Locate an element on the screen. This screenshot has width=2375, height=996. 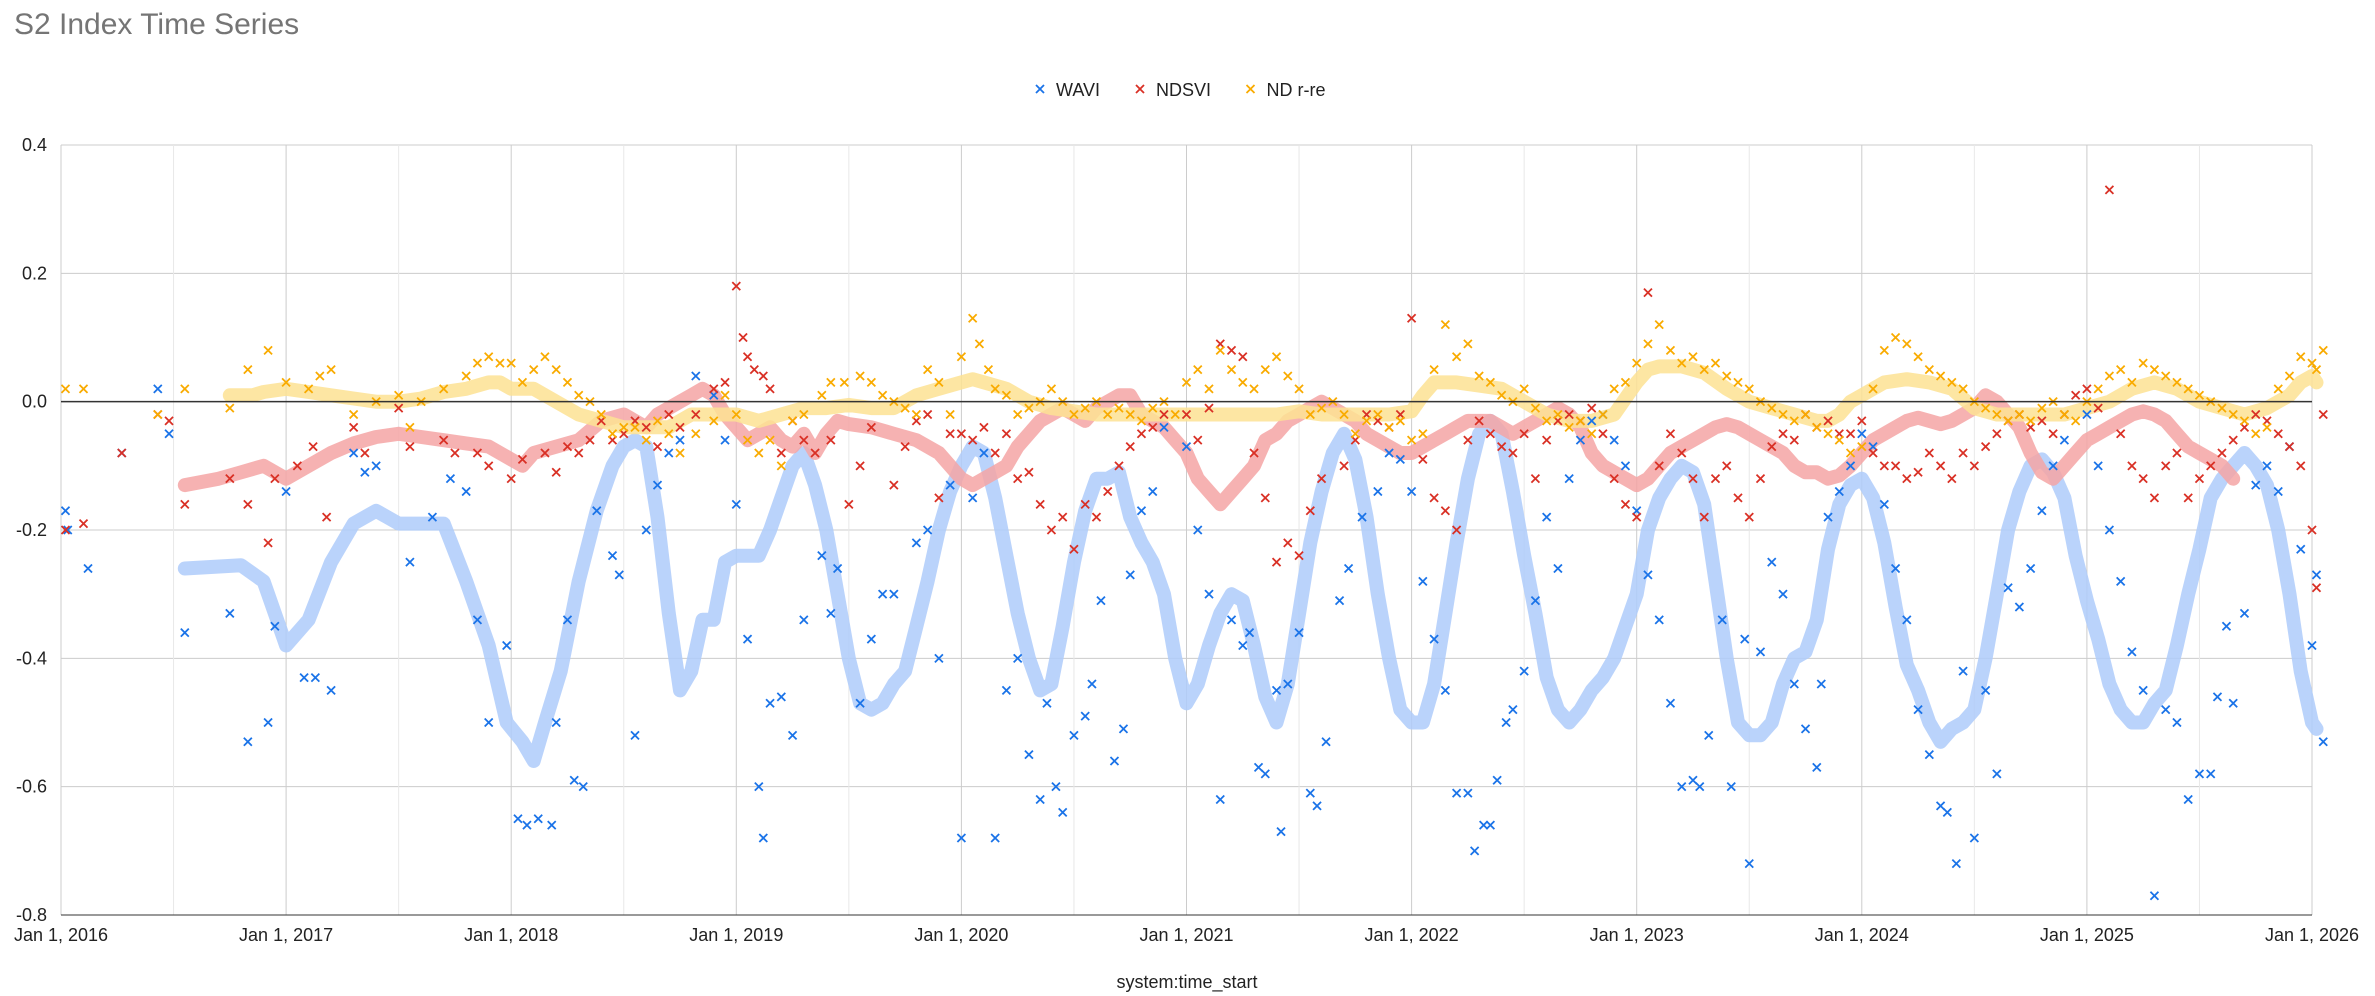
x-tick-label: Jan 1, 2020 is located at coordinates (961, 935).